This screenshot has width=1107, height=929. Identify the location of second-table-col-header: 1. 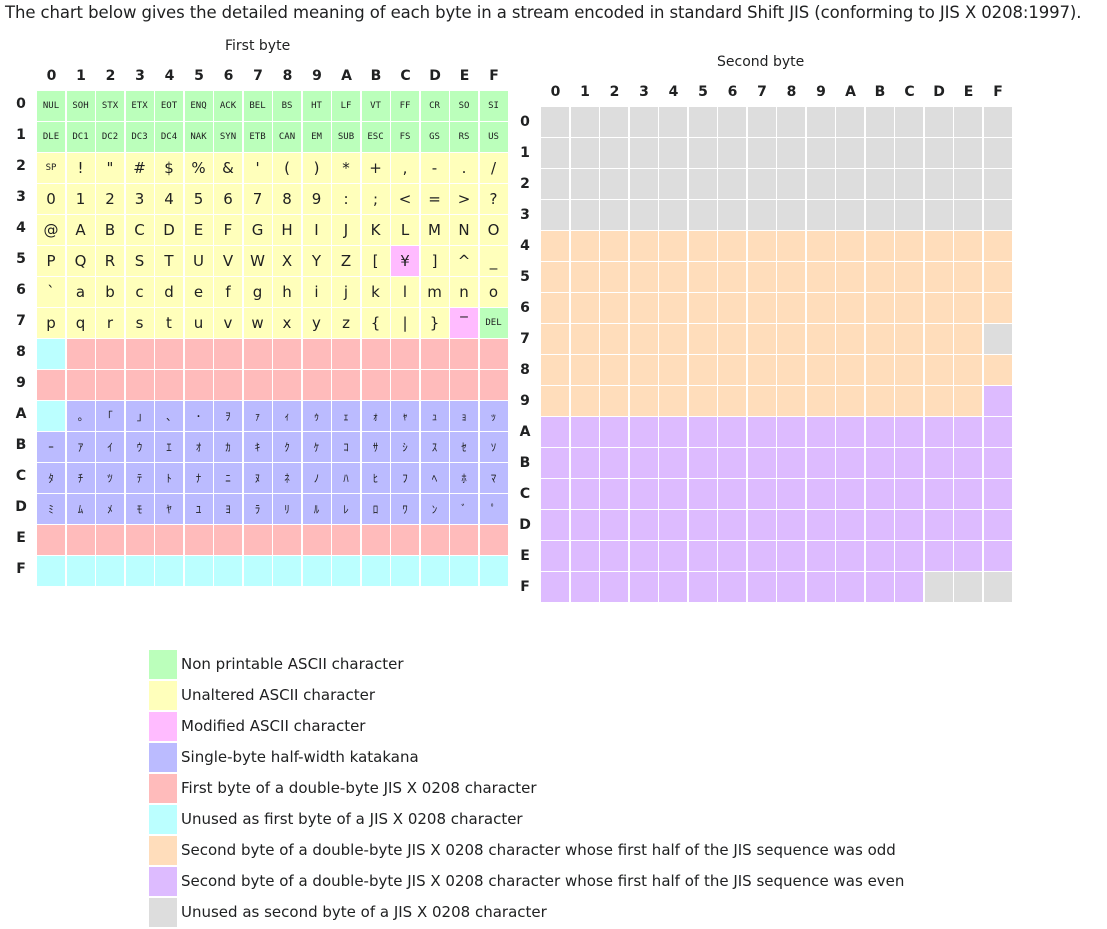
(585, 92).